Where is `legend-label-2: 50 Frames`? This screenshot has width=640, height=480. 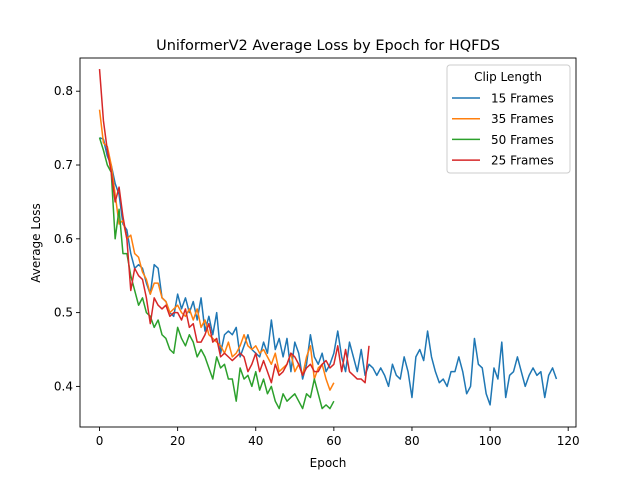
legend-label-2: 50 Frames is located at coordinates (522, 140).